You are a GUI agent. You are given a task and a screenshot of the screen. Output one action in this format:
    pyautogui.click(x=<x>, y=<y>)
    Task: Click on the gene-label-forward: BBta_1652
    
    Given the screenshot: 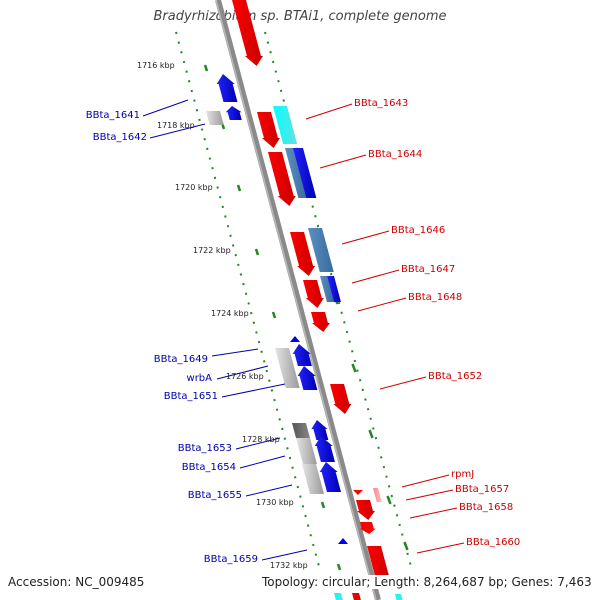 What is the action you would take?
    pyautogui.click(x=455, y=376)
    